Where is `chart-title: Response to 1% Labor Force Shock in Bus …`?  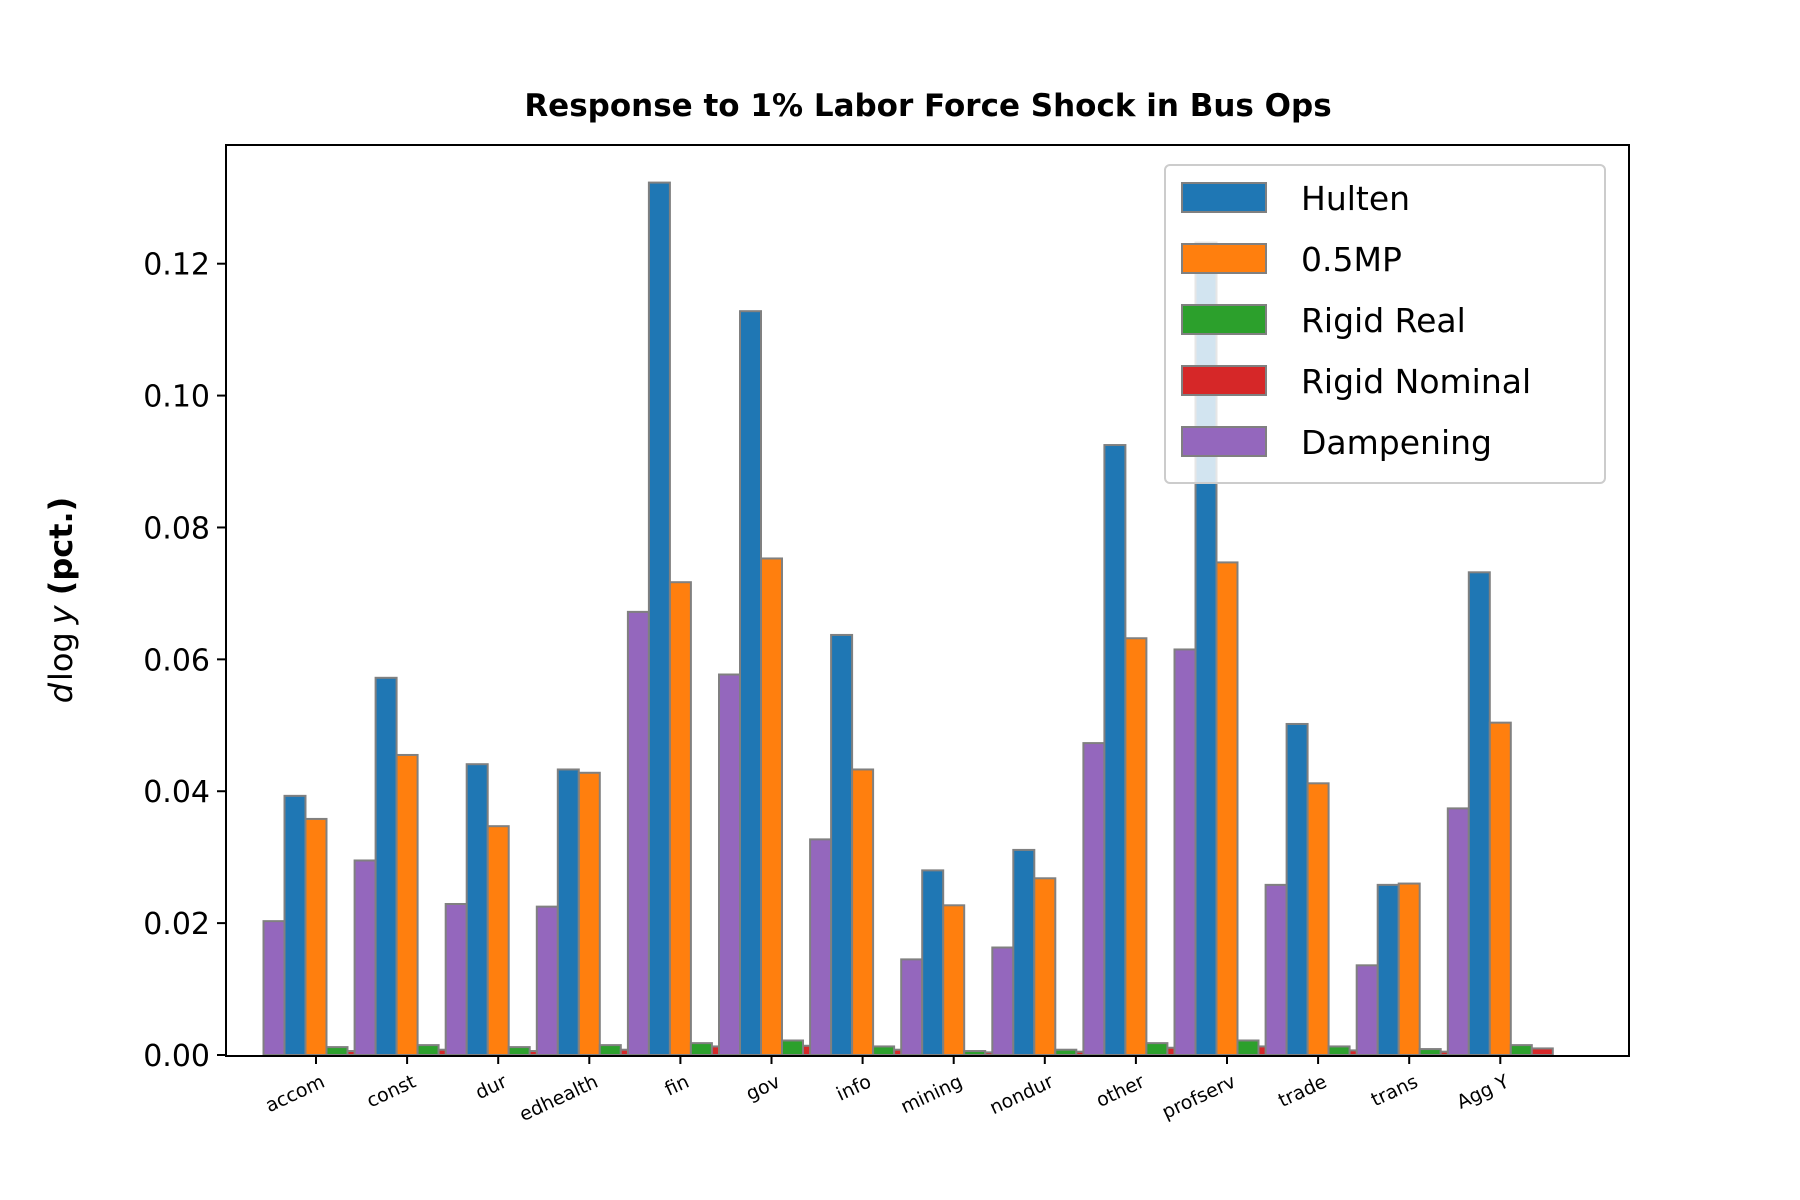 chart-title: Response to 1% Labor Force Shock in Bus … is located at coordinates (927, 106).